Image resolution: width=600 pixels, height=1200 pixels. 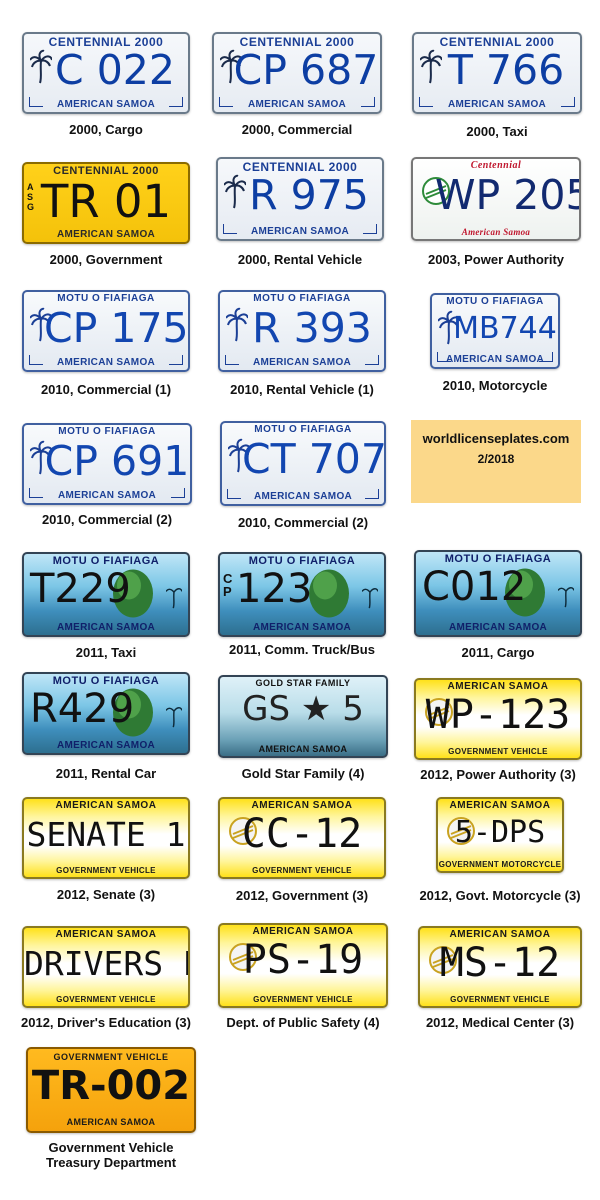 I want to click on plate-number: WP-123, so click(x=498, y=715).